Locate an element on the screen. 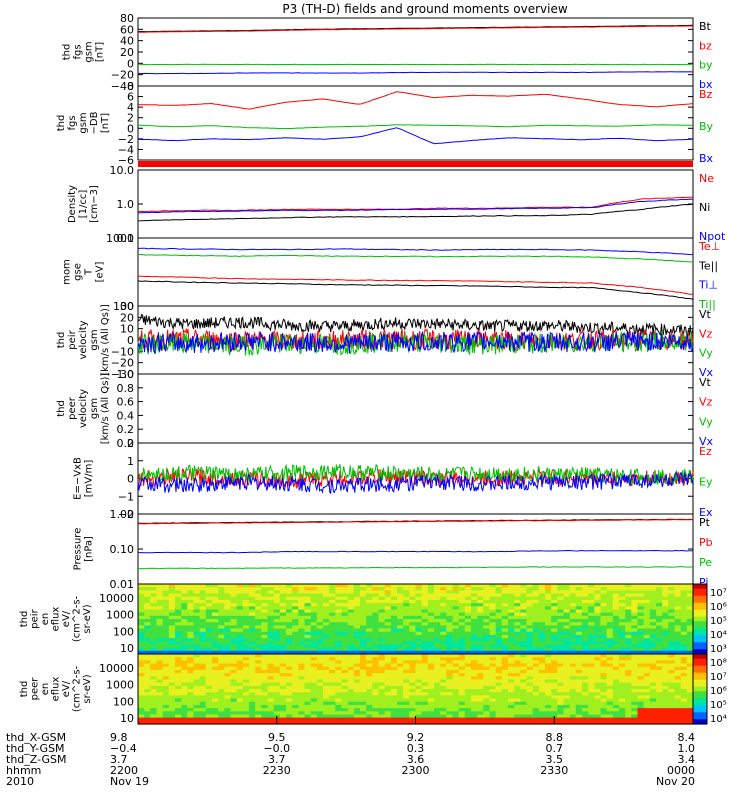  y-tick-label: 0 is located at coordinates (130, 63).